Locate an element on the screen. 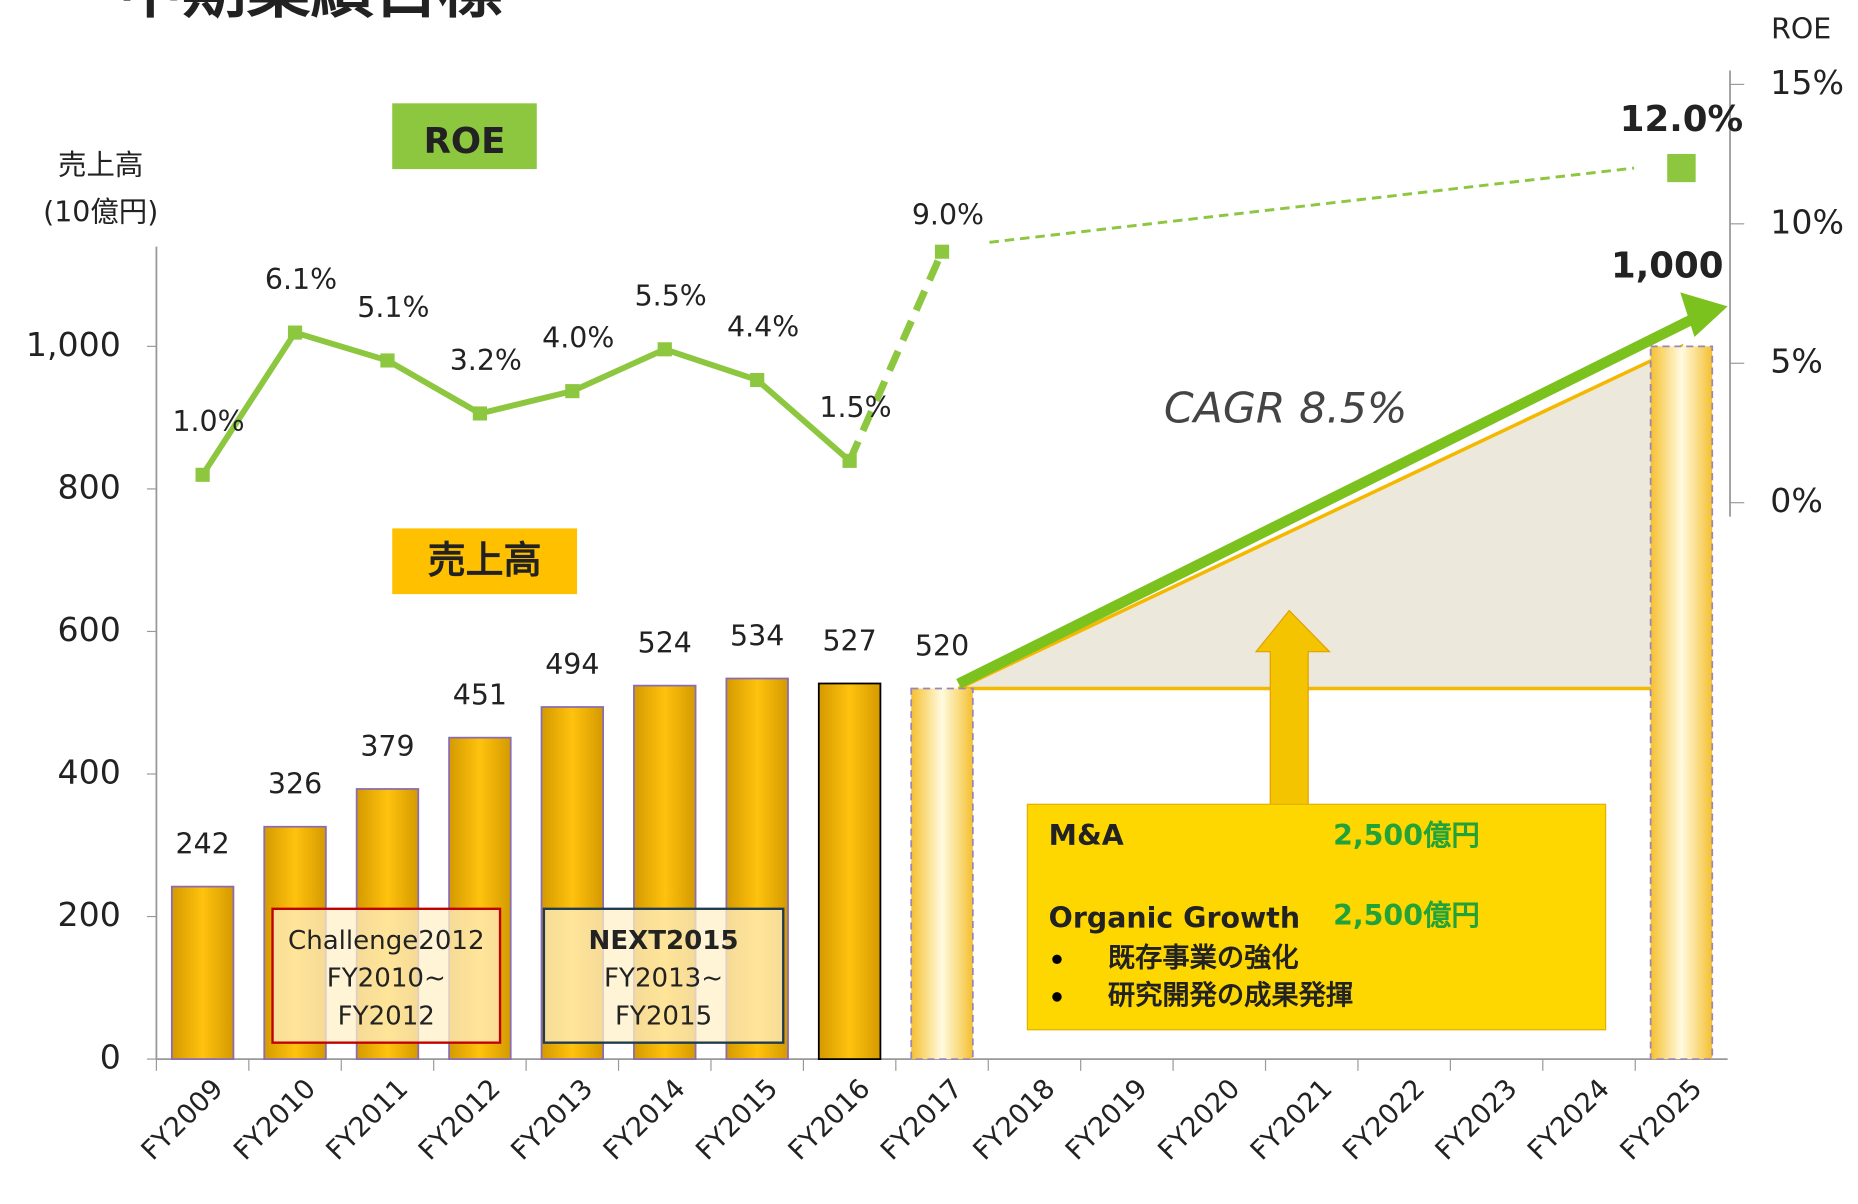 The width and height of the screenshot is (1858, 1204). x-tick-label: FY2019 is located at coordinates (1107, 1119).